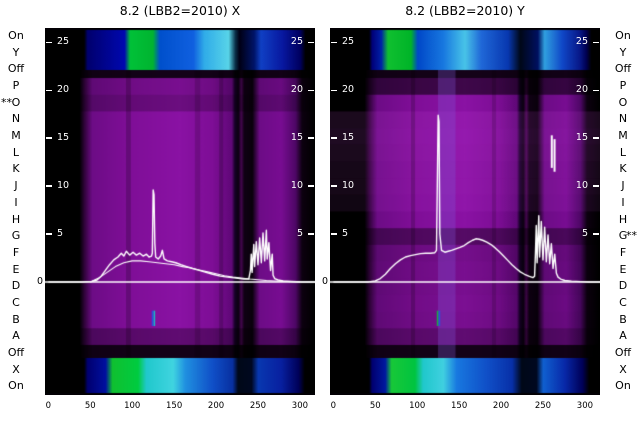  What do you see at coordinates (16, 152) in the screenshot?
I see `side-label-left-l: L` at bounding box center [16, 152].